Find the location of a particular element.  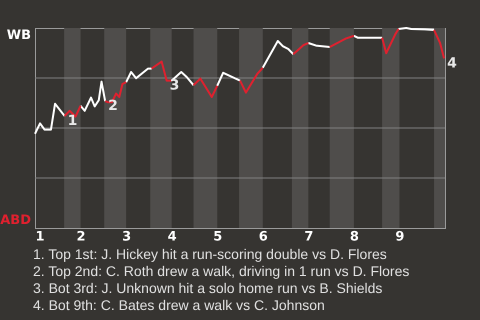

annotation: 4 is located at coordinates (452, 63).